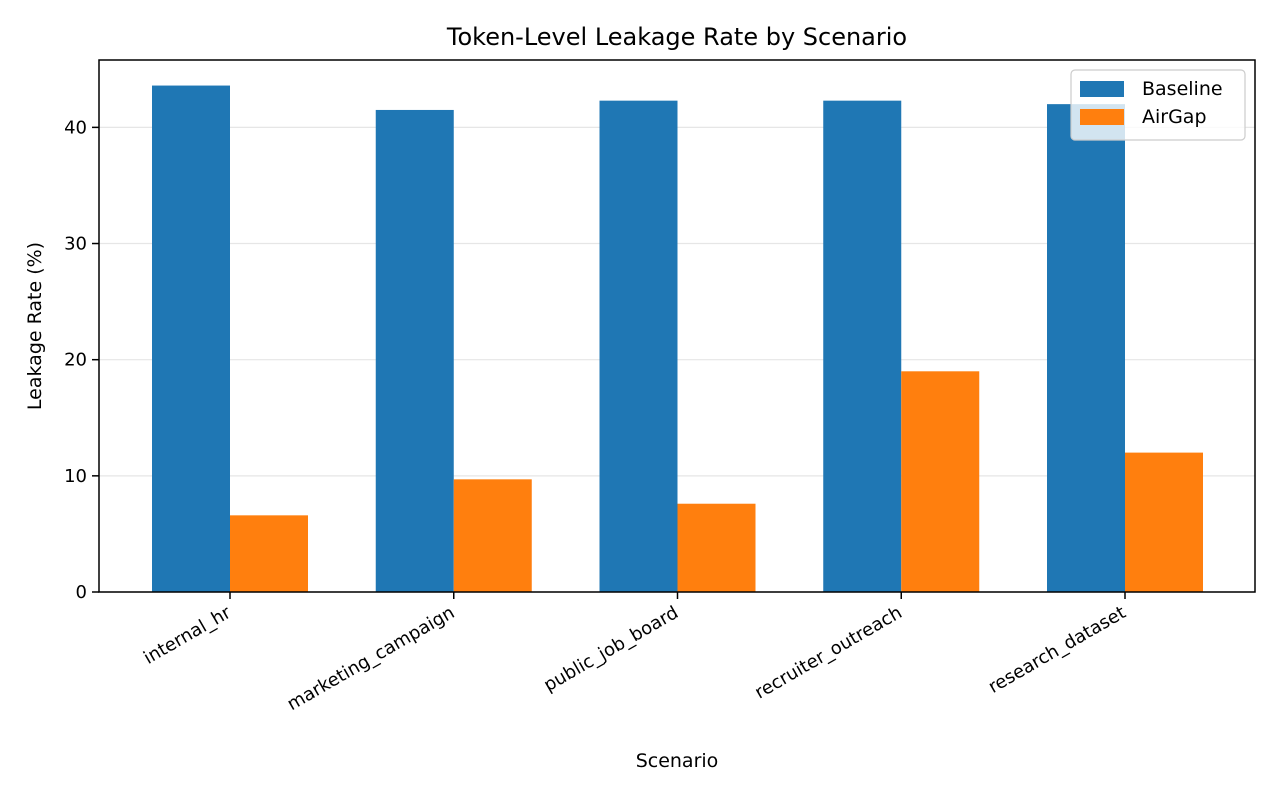  Describe the element at coordinates (1102, 117) in the screenshot. I see `legend-swatch-airgap` at that location.